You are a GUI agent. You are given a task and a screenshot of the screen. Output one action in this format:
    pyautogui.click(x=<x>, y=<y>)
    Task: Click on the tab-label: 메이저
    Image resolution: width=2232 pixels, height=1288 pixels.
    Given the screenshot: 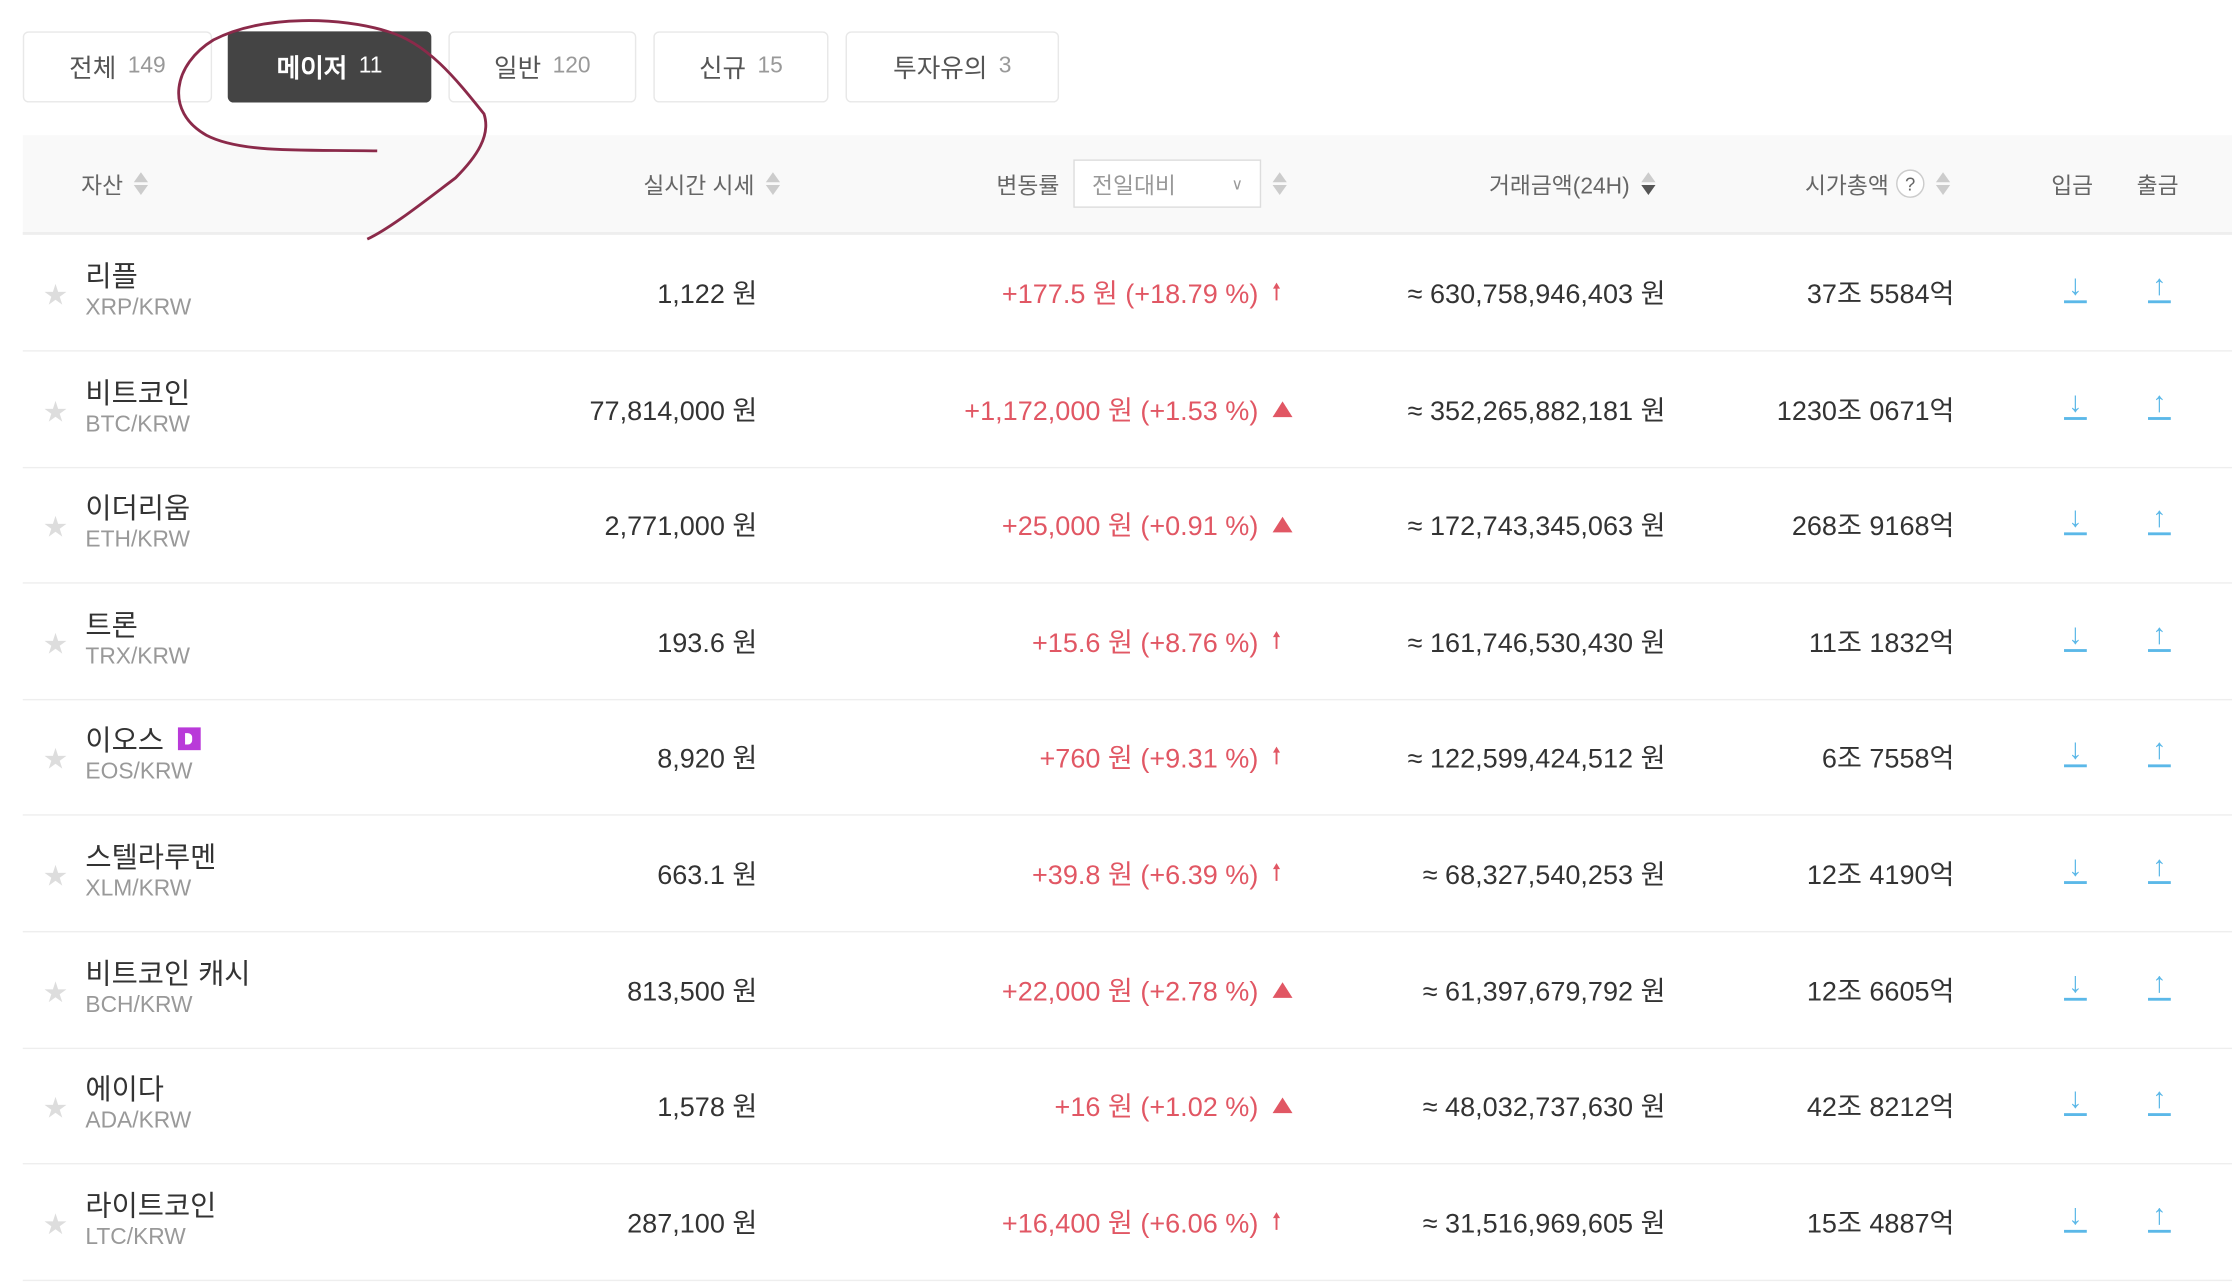 What is the action you would take?
    pyautogui.click(x=312, y=68)
    